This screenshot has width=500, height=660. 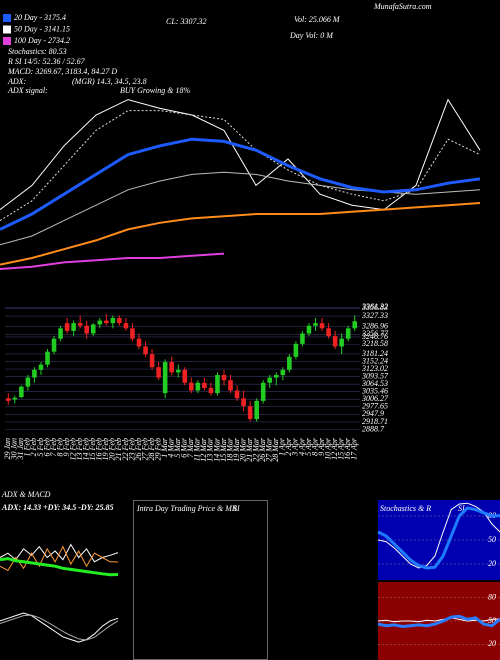 I want to click on y-tick-label: 3256.77, so click(x=375, y=333).